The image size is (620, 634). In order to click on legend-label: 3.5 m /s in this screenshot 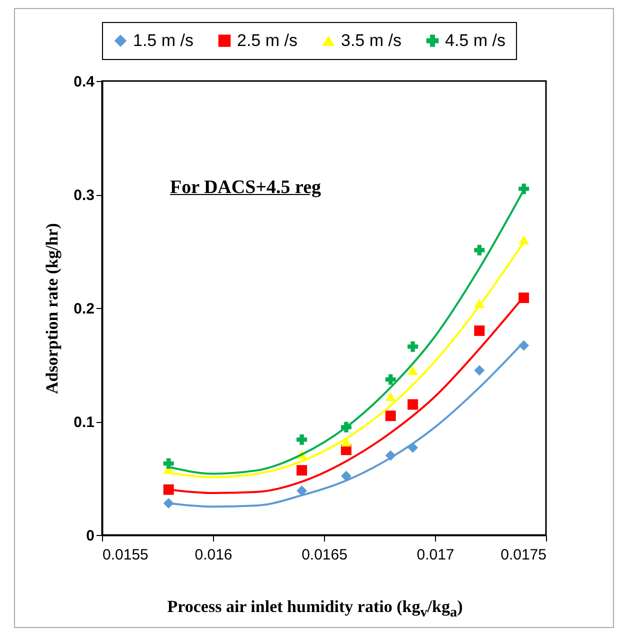, I will do `click(371, 40)`.